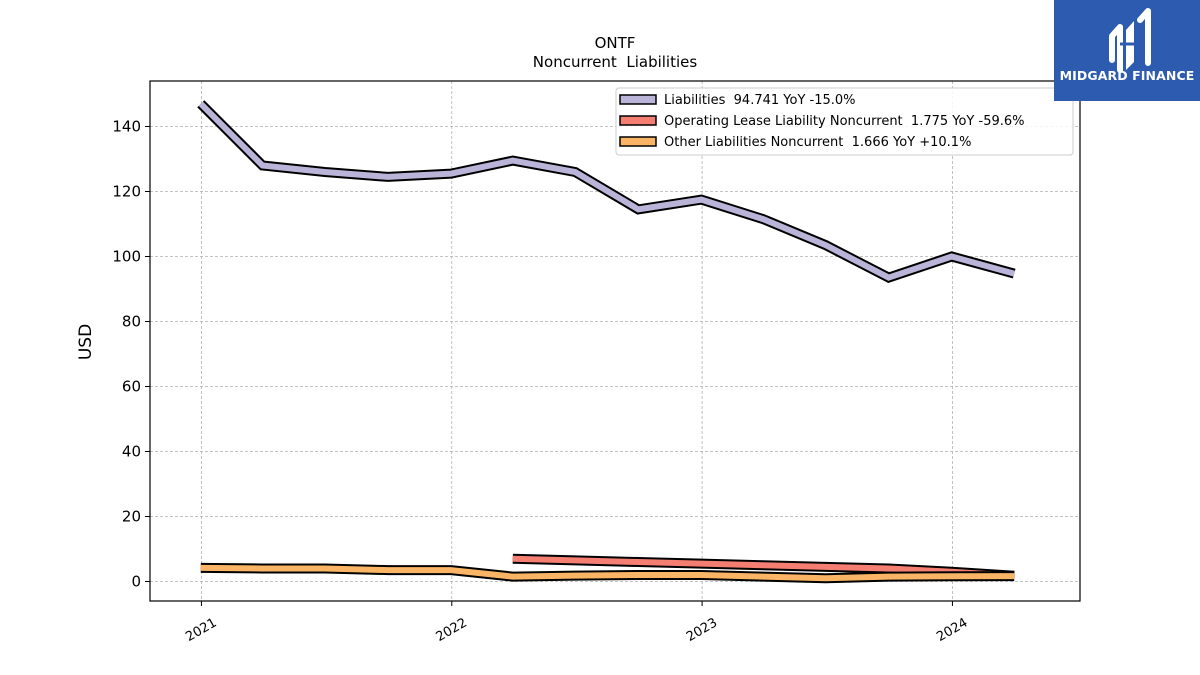  I want to click on chart-title: ONTF, so click(615, 43).